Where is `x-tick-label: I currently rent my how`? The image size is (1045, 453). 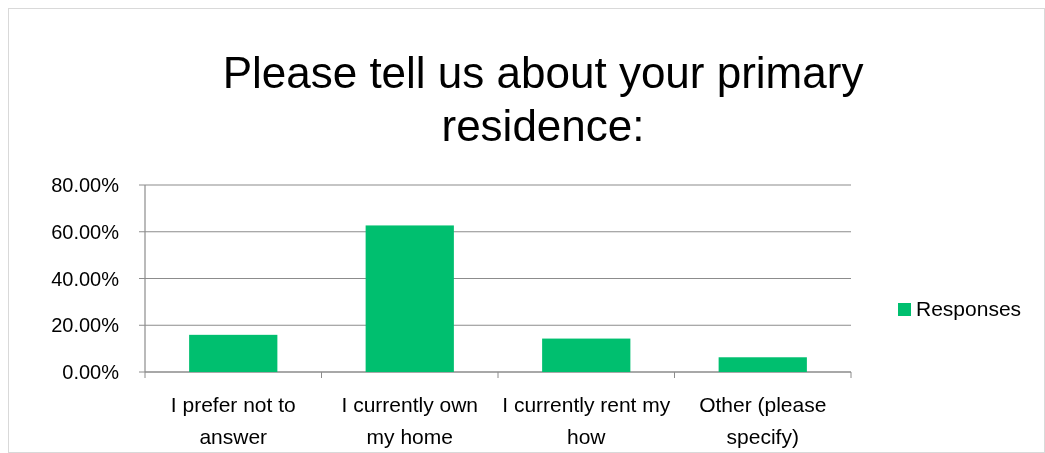 x-tick-label: I currently rent my how is located at coordinates (586, 420).